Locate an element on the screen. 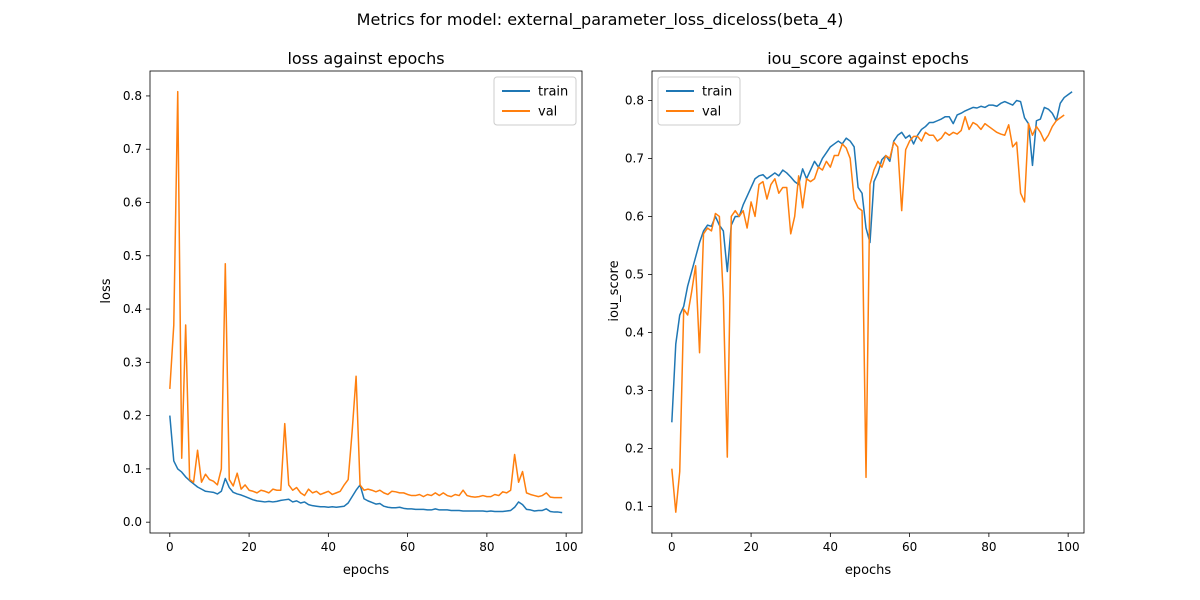 This screenshot has width=1200, height=600. loss-y-tick-label: 0.8 is located at coordinates (132, 96).